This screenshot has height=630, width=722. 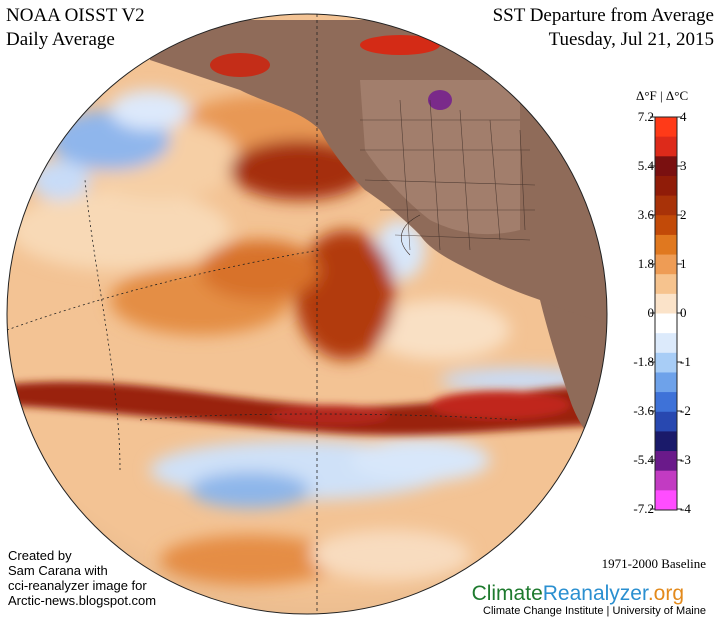 I want to click on tick-f: 3.6, so click(x=645, y=214).